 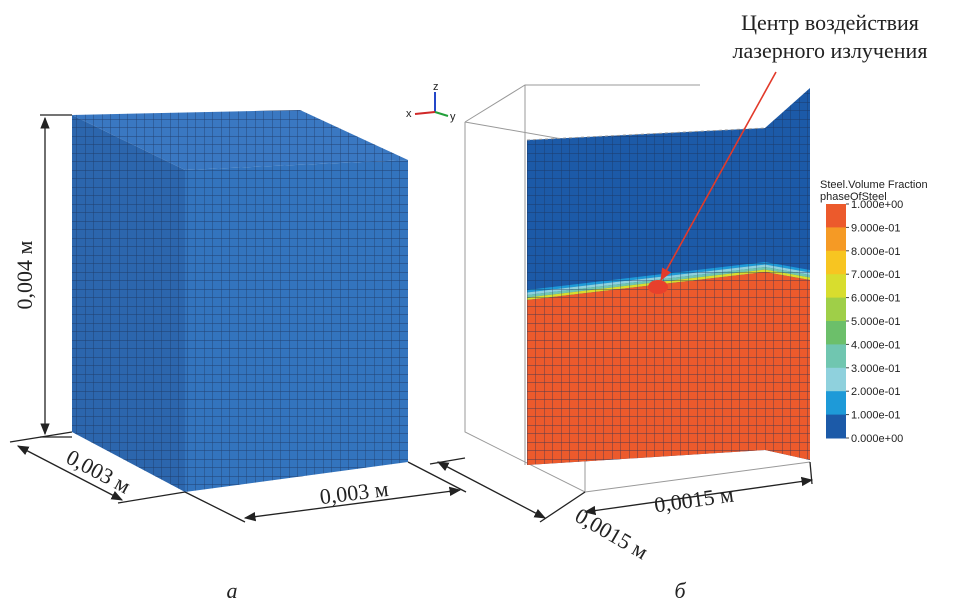 What do you see at coordinates (874, 185) in the screenshot?
I see `legend-title: Steel.Volume Fraction` at bounding box center [874, 185].